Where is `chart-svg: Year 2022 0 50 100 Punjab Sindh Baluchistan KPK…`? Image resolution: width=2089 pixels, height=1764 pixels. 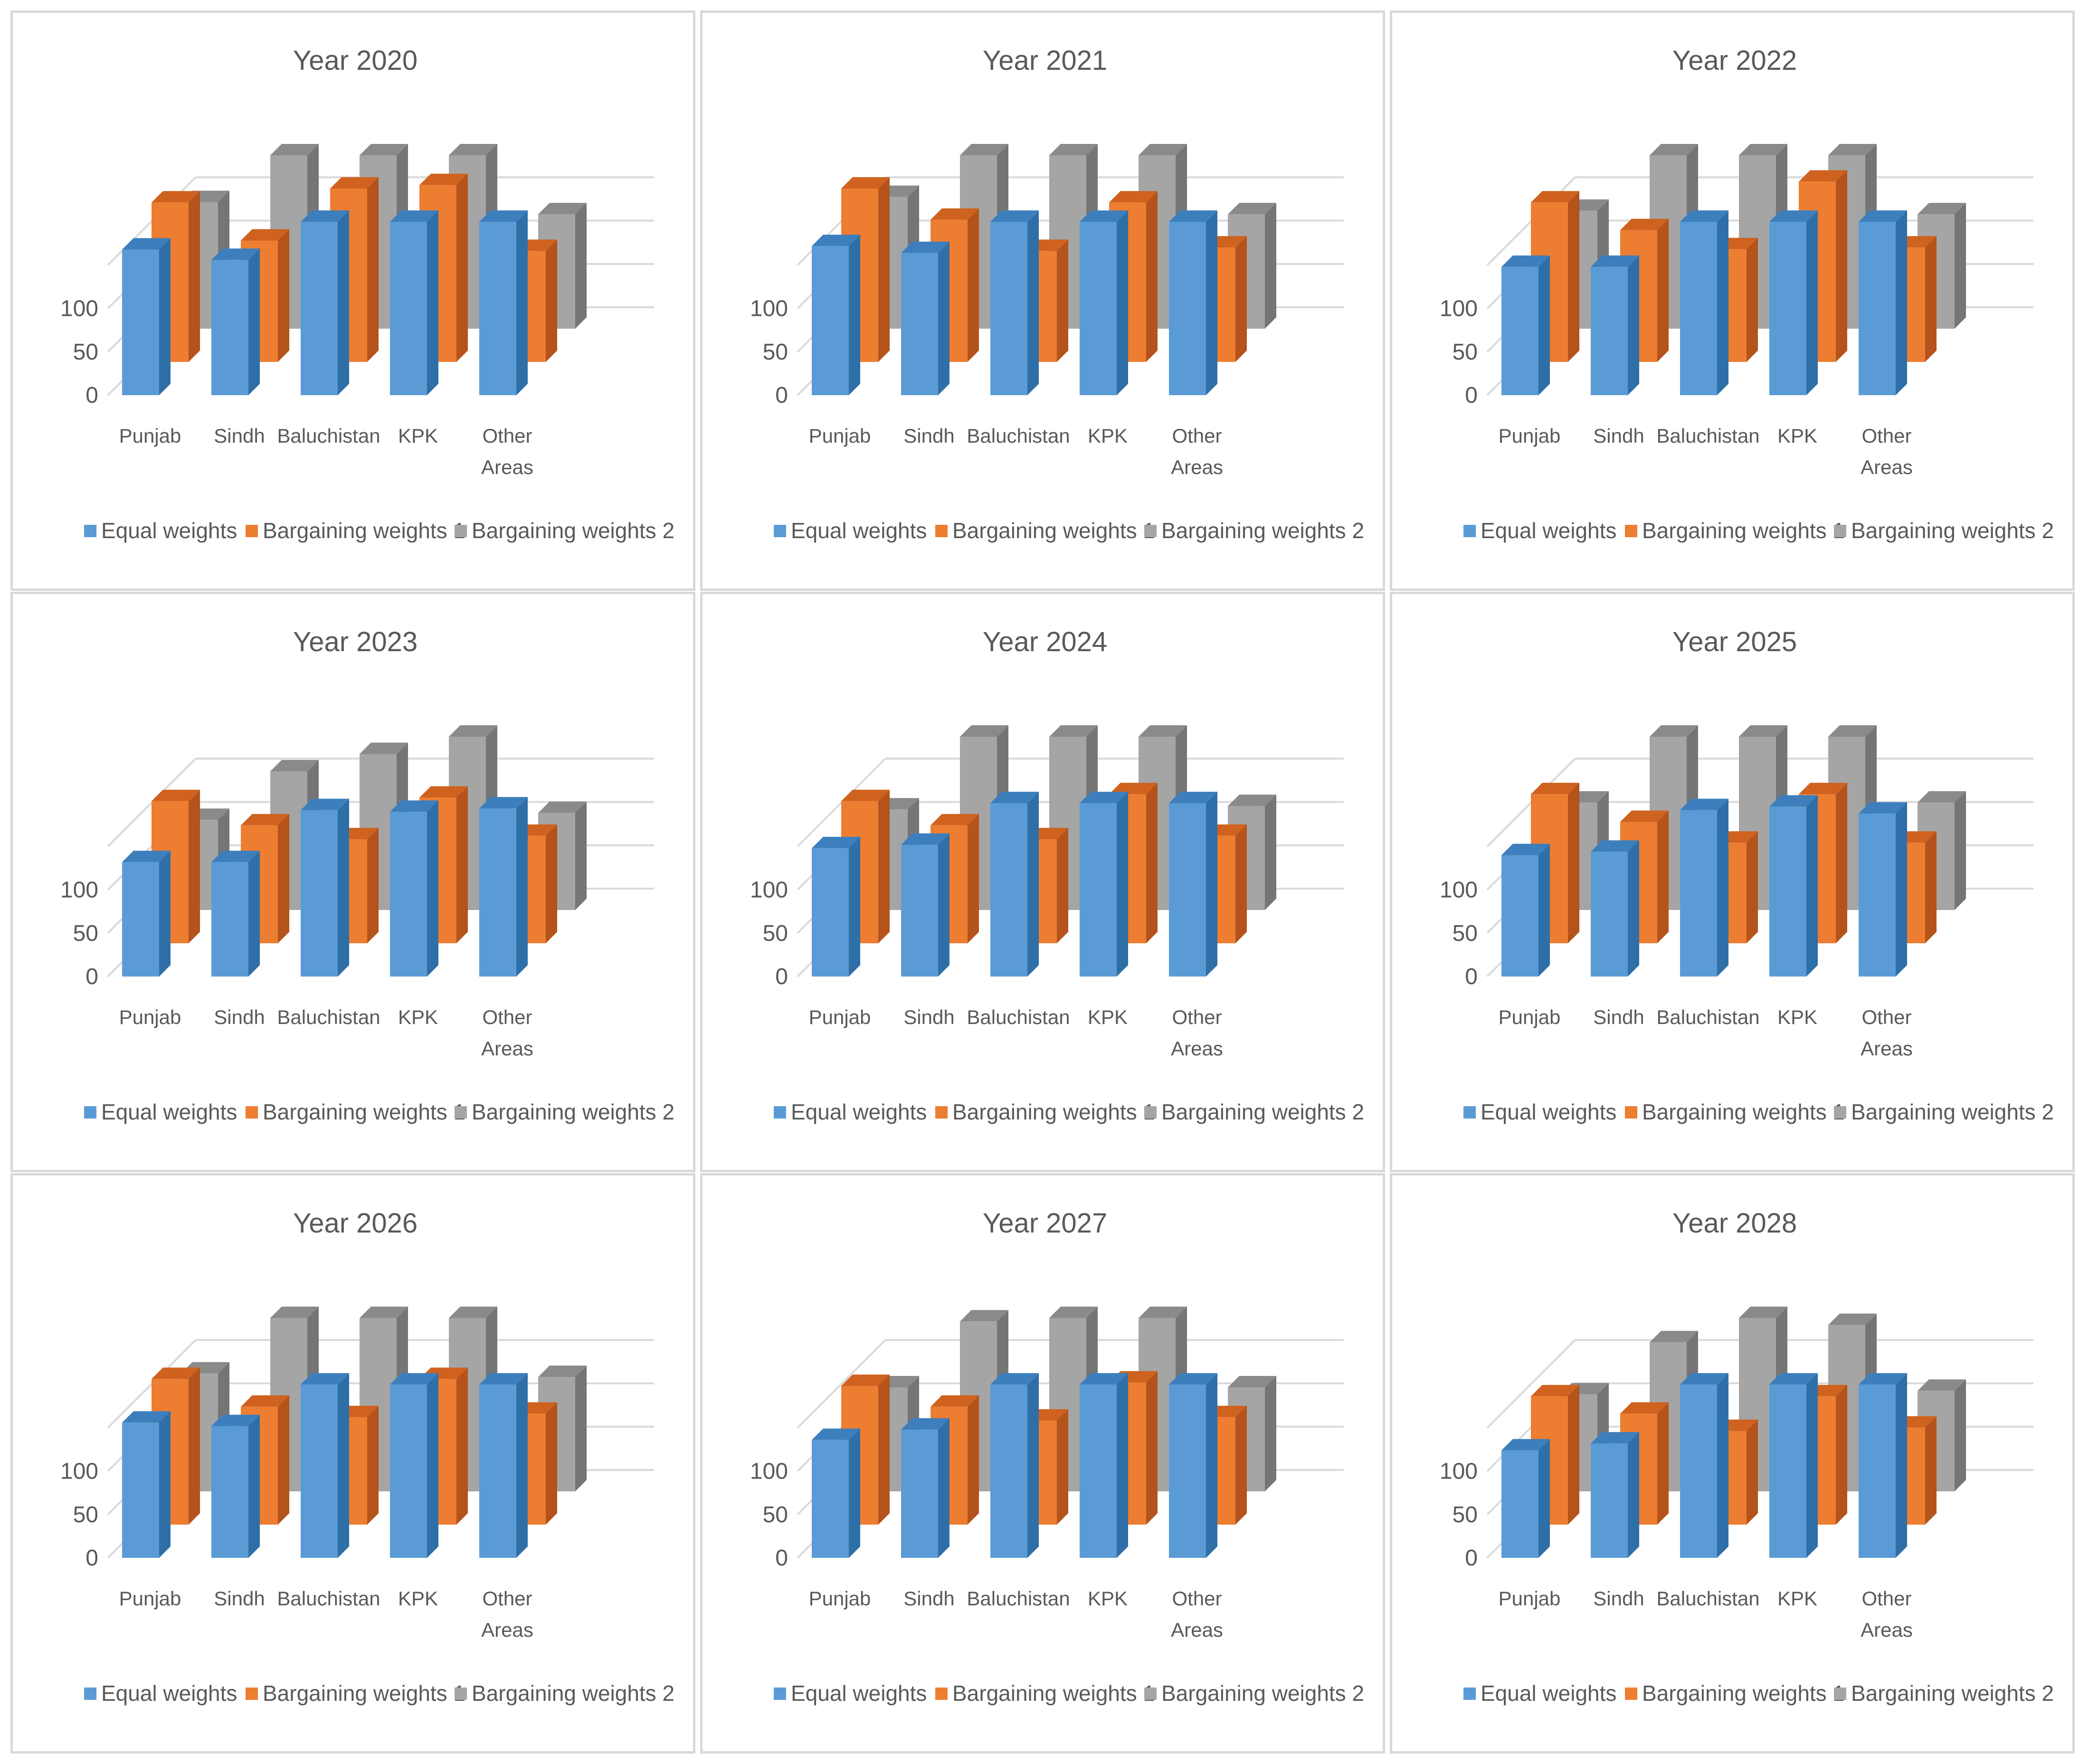 chart-svg: Year 2022 0 50 100 Punjab Sindh Baluchistan KPK… is located at coordinates (1747, 294).